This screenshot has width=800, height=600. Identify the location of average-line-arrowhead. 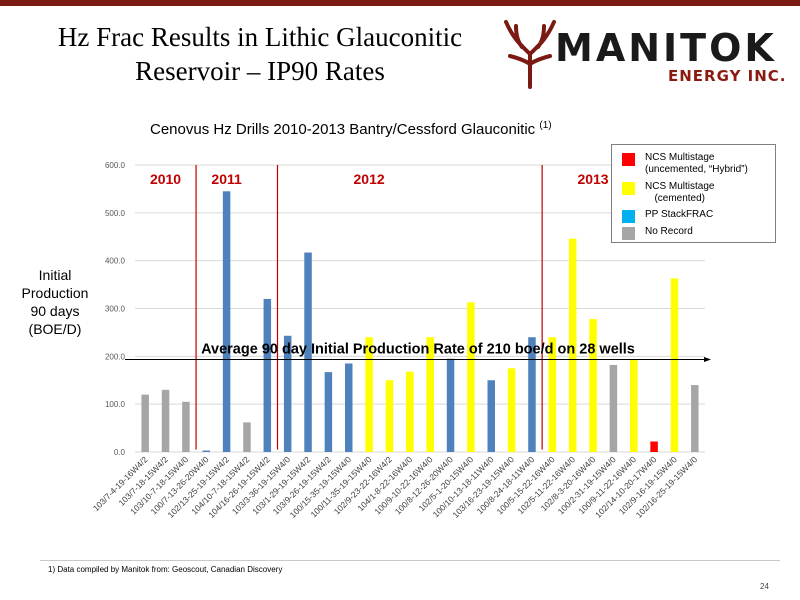
(707, 360).